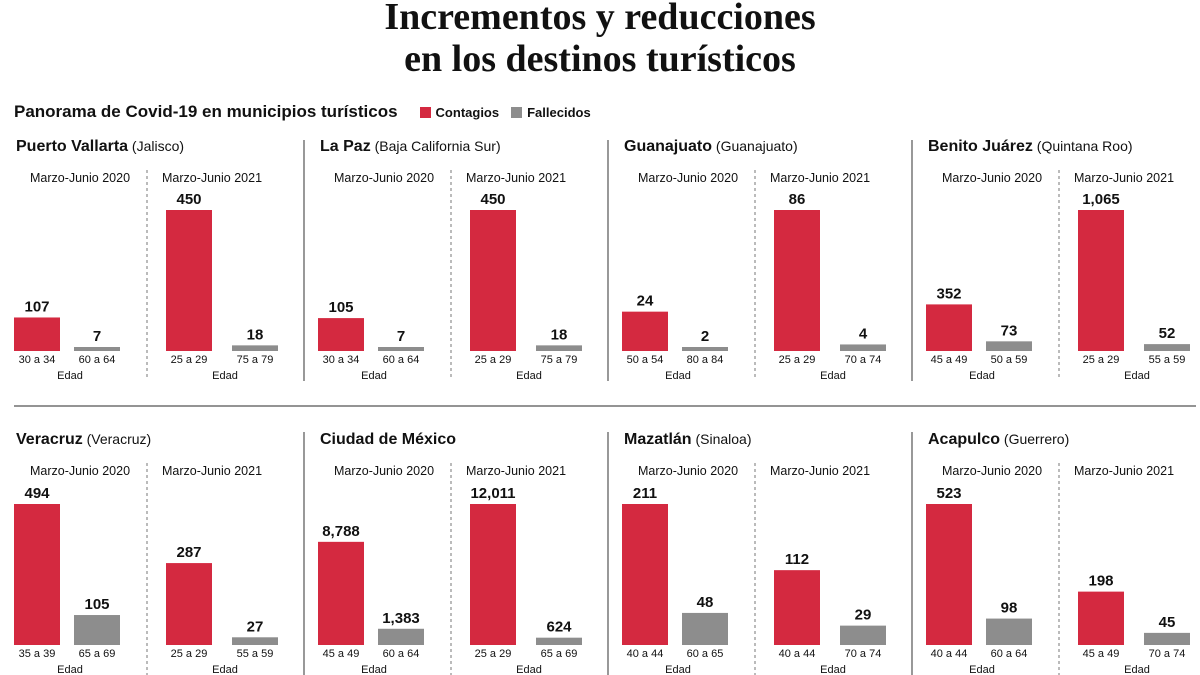 This screenshot has height=675, width=1200. What do you see at coordinates (49, 439) in the screenshot?
I see `city-name-veracruz: Veracruz` at bounding box center [49, 439].